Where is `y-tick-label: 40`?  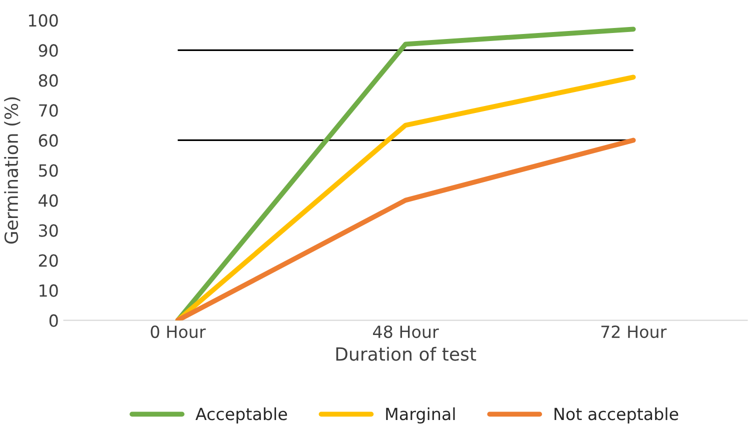
y-tick-label: 40 is located at coordinates (48, 200).